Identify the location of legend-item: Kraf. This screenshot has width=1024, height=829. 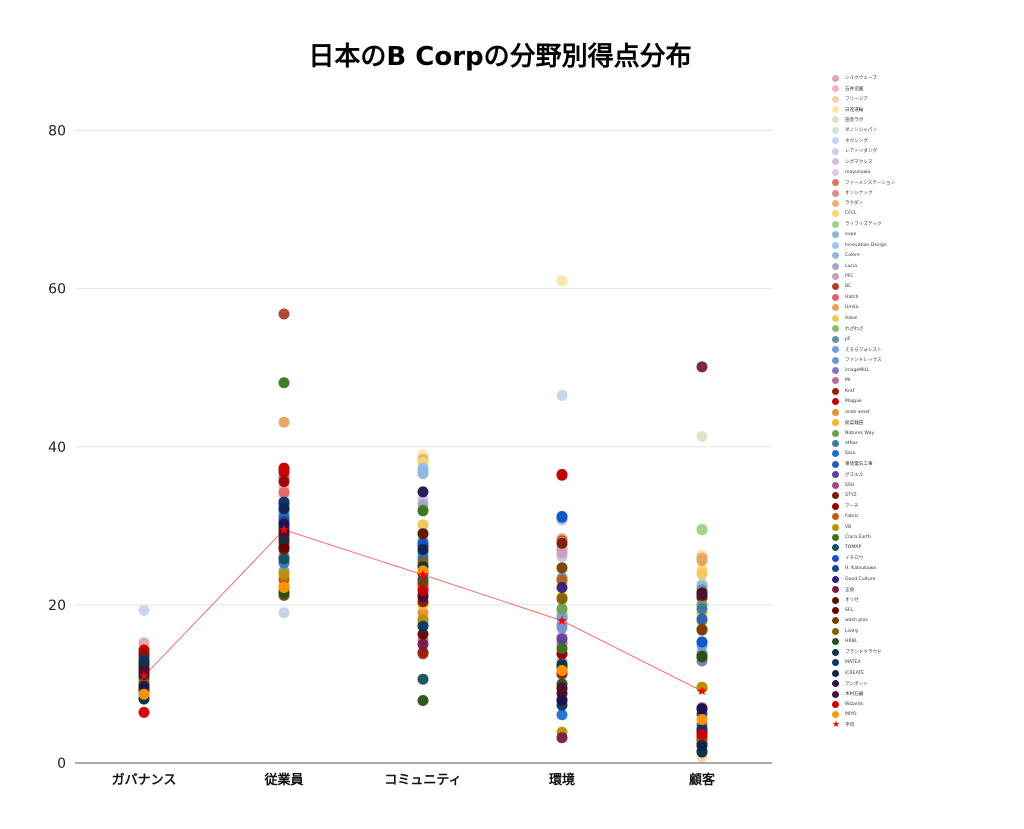
(927, 391).